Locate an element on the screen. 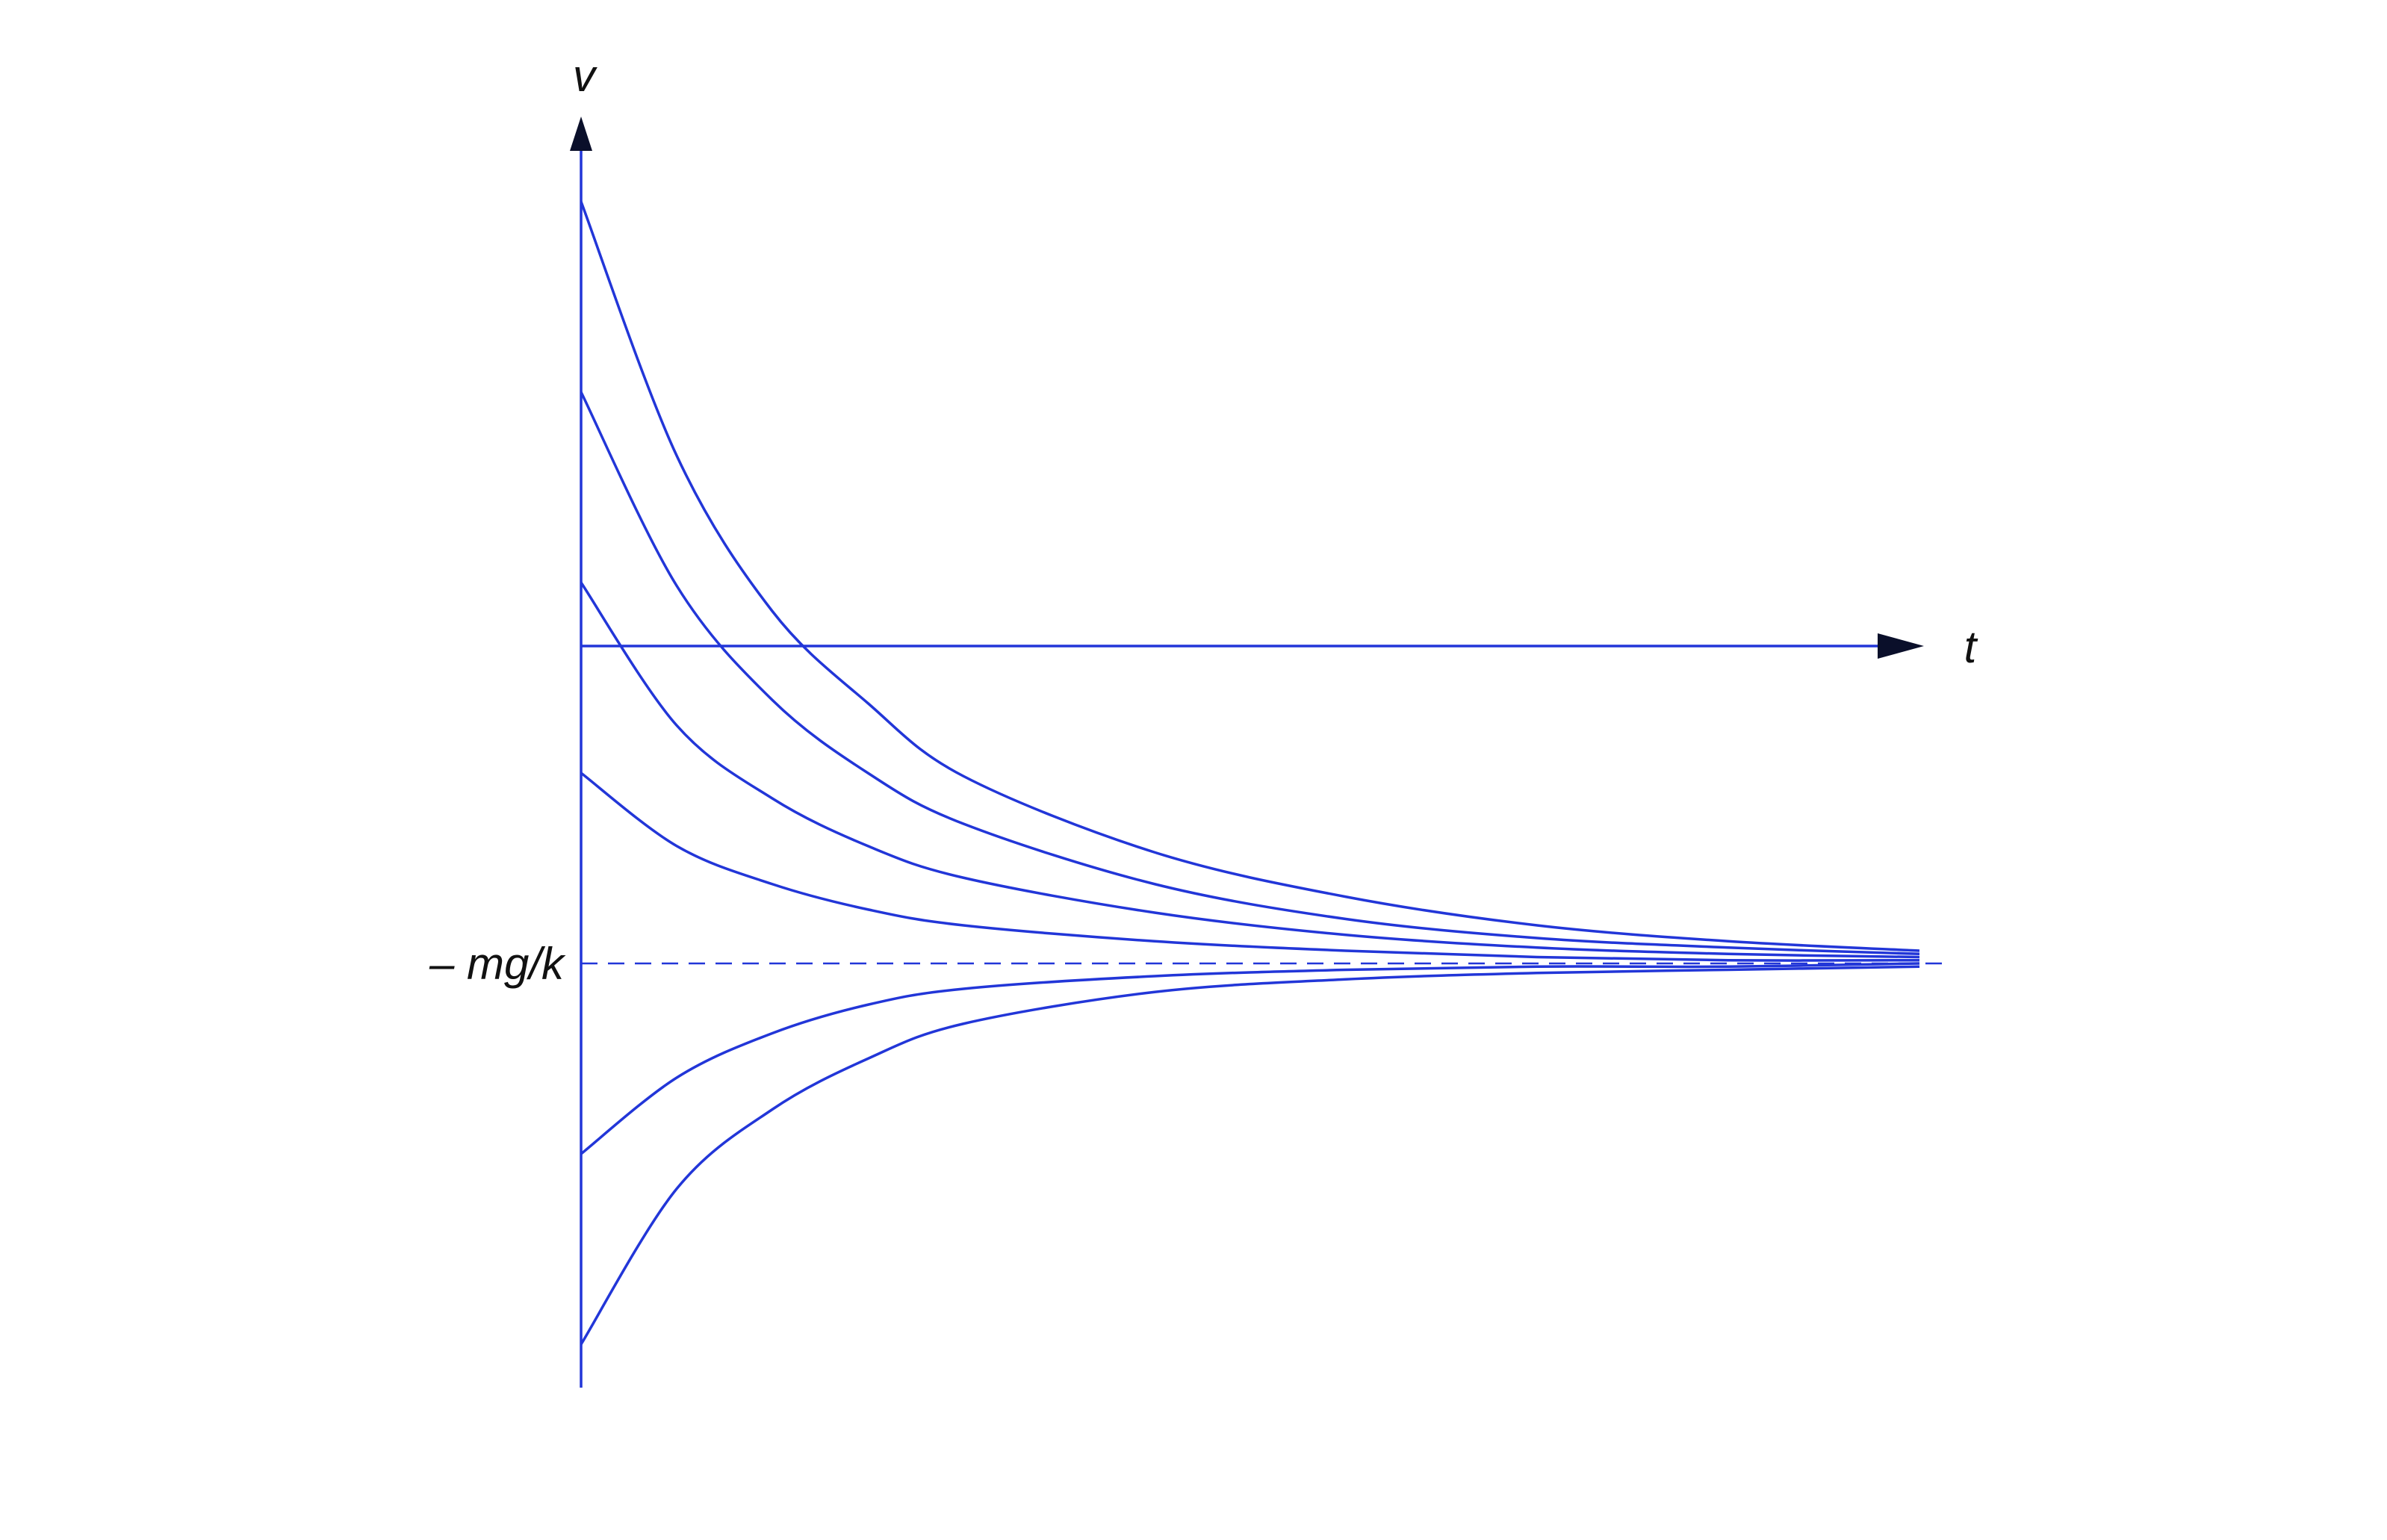  t-axis-arrowhead is located at coordinates (1901, 646).